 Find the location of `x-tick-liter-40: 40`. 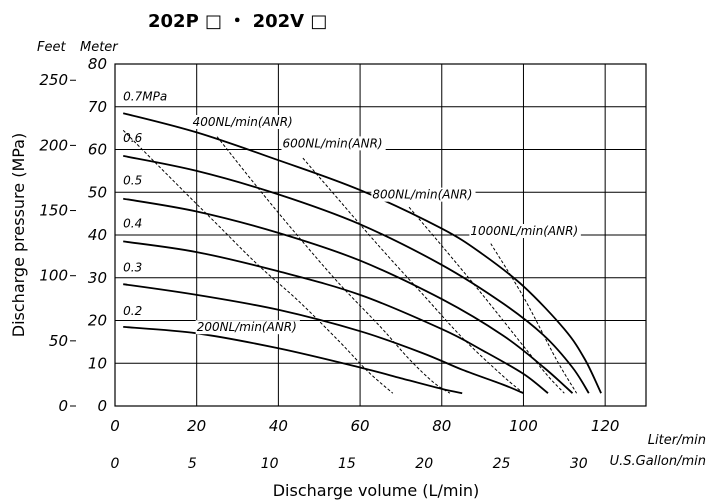

x-tick-liter-40: 40 is located at coordinates (278, 426).